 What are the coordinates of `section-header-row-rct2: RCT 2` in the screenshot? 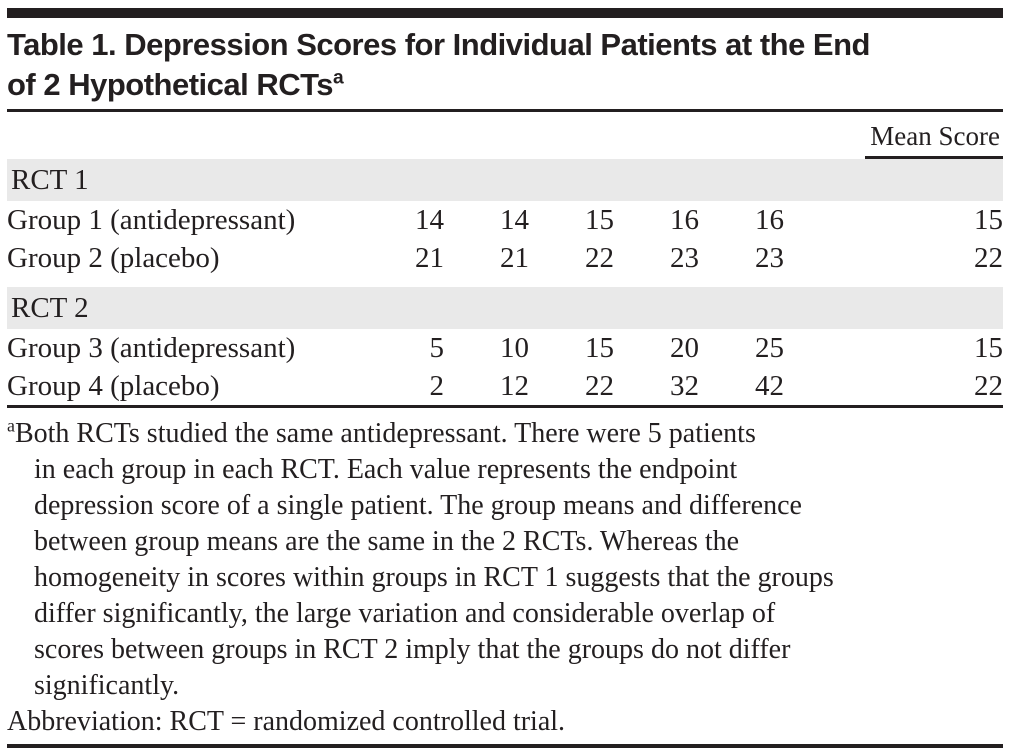 It's located at (505, 308).